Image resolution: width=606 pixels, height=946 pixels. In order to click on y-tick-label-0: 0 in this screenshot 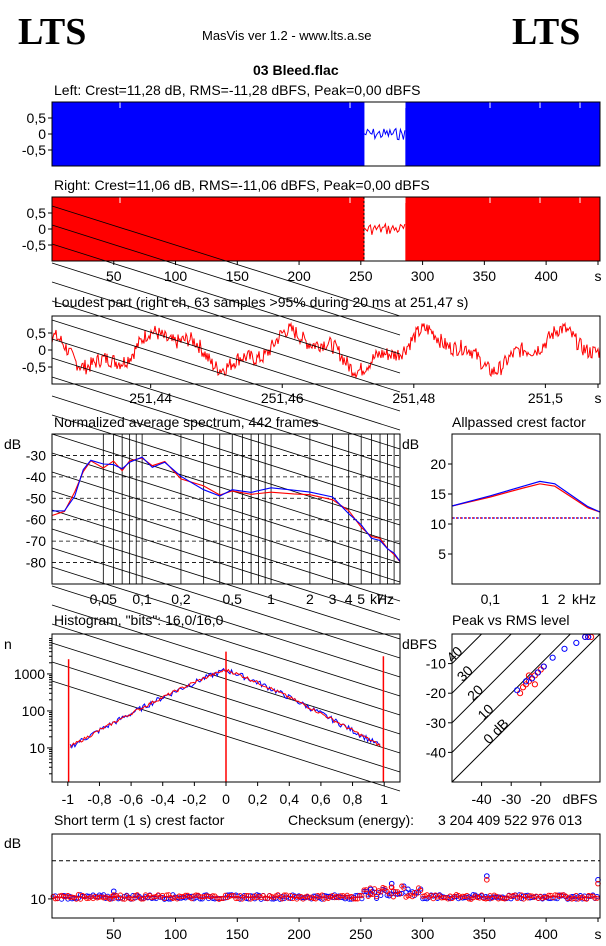, I will do `click(42, 134)`.